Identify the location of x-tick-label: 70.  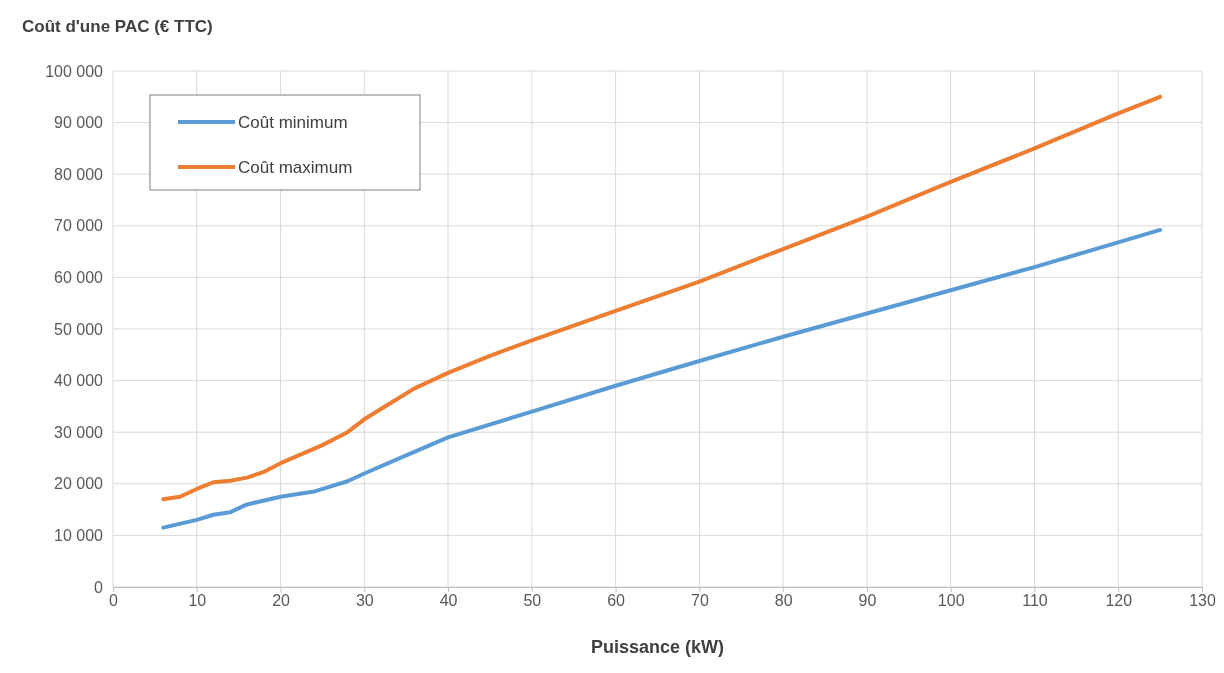
(699, 601).